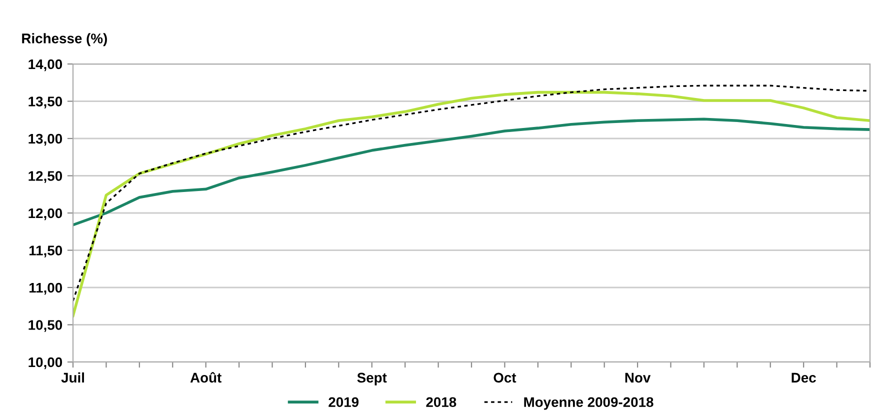 The image size is (891, 419). What do you see at coordinates (45, 363) in the screenshot?
I see `y-tick-label: 10,00` at bounding box center [45, 363].